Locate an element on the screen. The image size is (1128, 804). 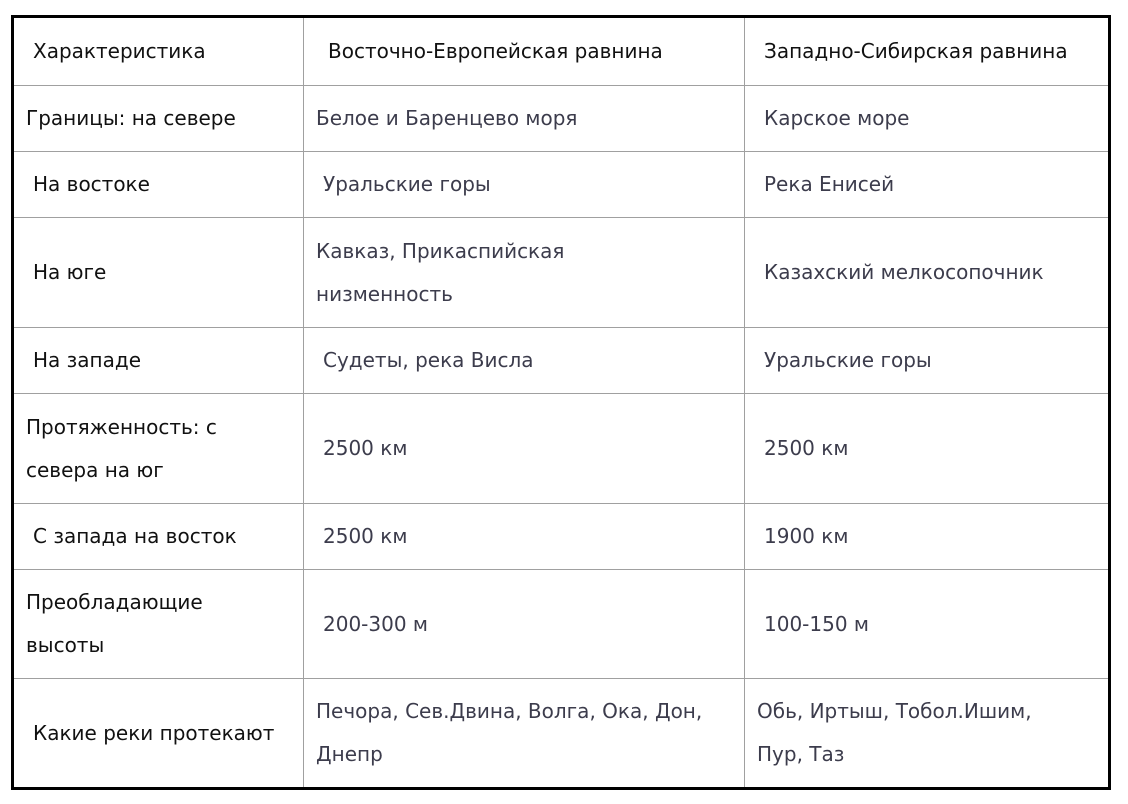
table-cell: Судеты, река Висла is located at coordinates (524, 360).